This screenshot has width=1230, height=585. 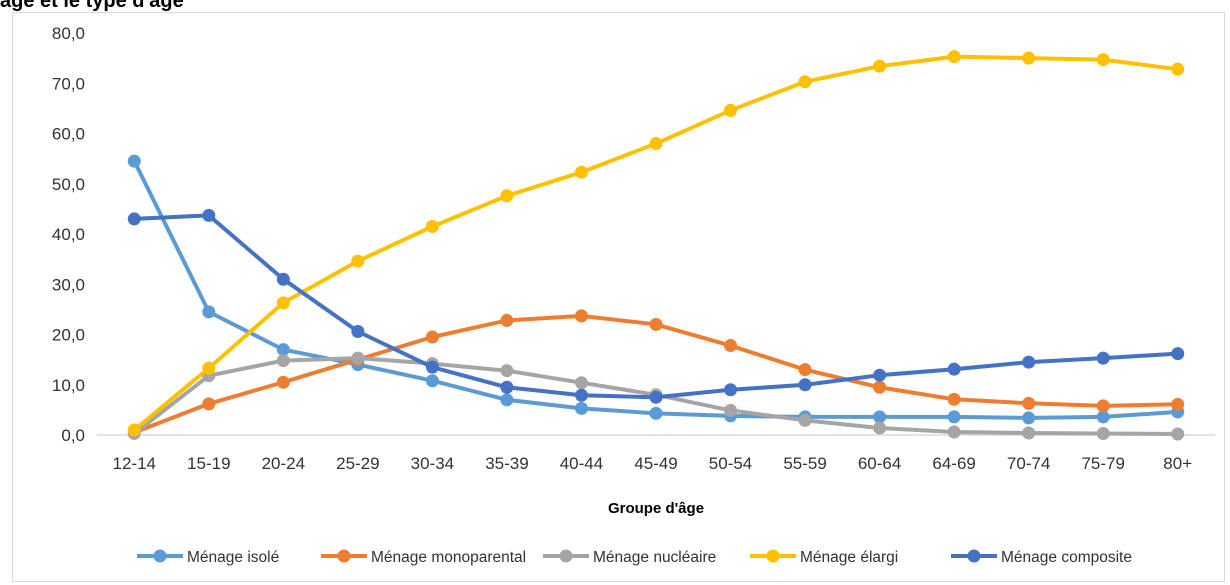 I want to click on x-axis-title: Groupe d'âge, so click(x=656, y=508).